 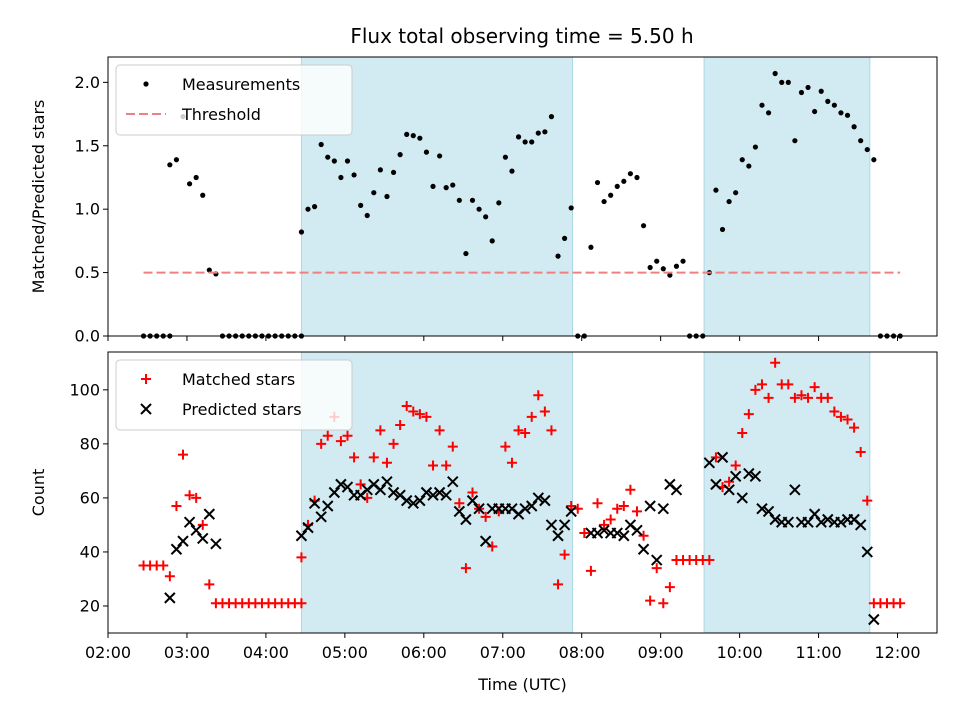 I want to click on x-axis-label: Time (UTC), so click(x=521, y=684).